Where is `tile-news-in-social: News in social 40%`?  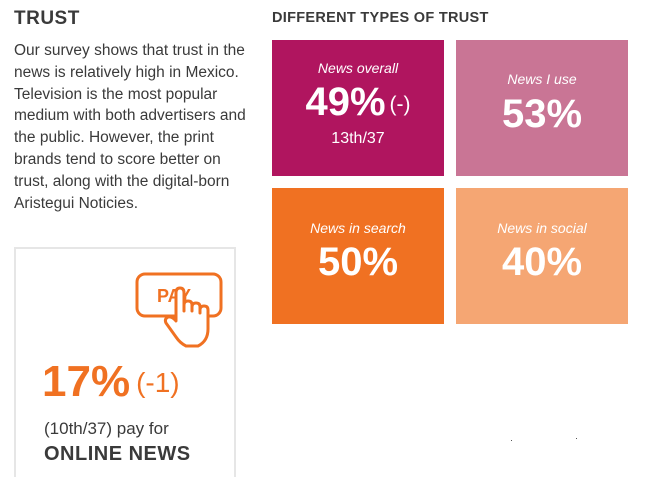
tile-news-in-social: News in social 40% is located at coordinates (542, 256).